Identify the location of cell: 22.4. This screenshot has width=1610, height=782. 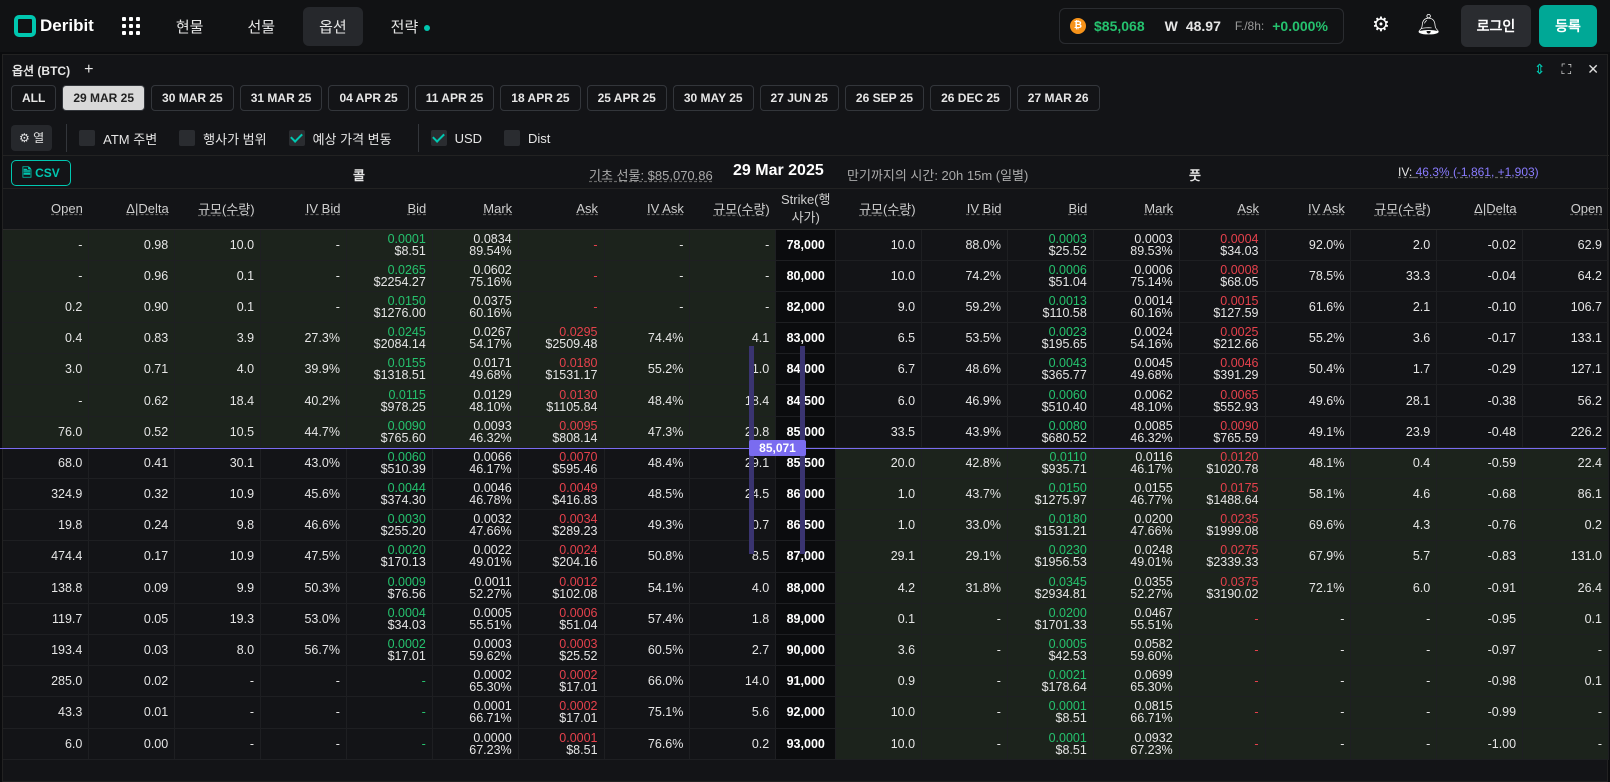
(1565, 463).